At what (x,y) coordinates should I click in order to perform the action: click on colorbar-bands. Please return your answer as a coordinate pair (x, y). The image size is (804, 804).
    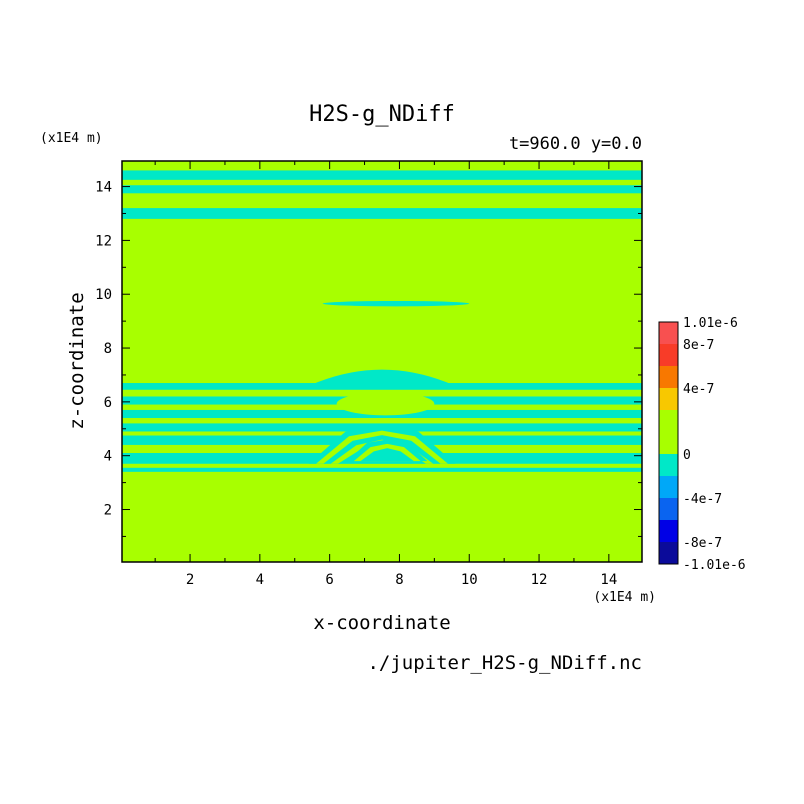
    Looking at the image, I should click on (668, 443).